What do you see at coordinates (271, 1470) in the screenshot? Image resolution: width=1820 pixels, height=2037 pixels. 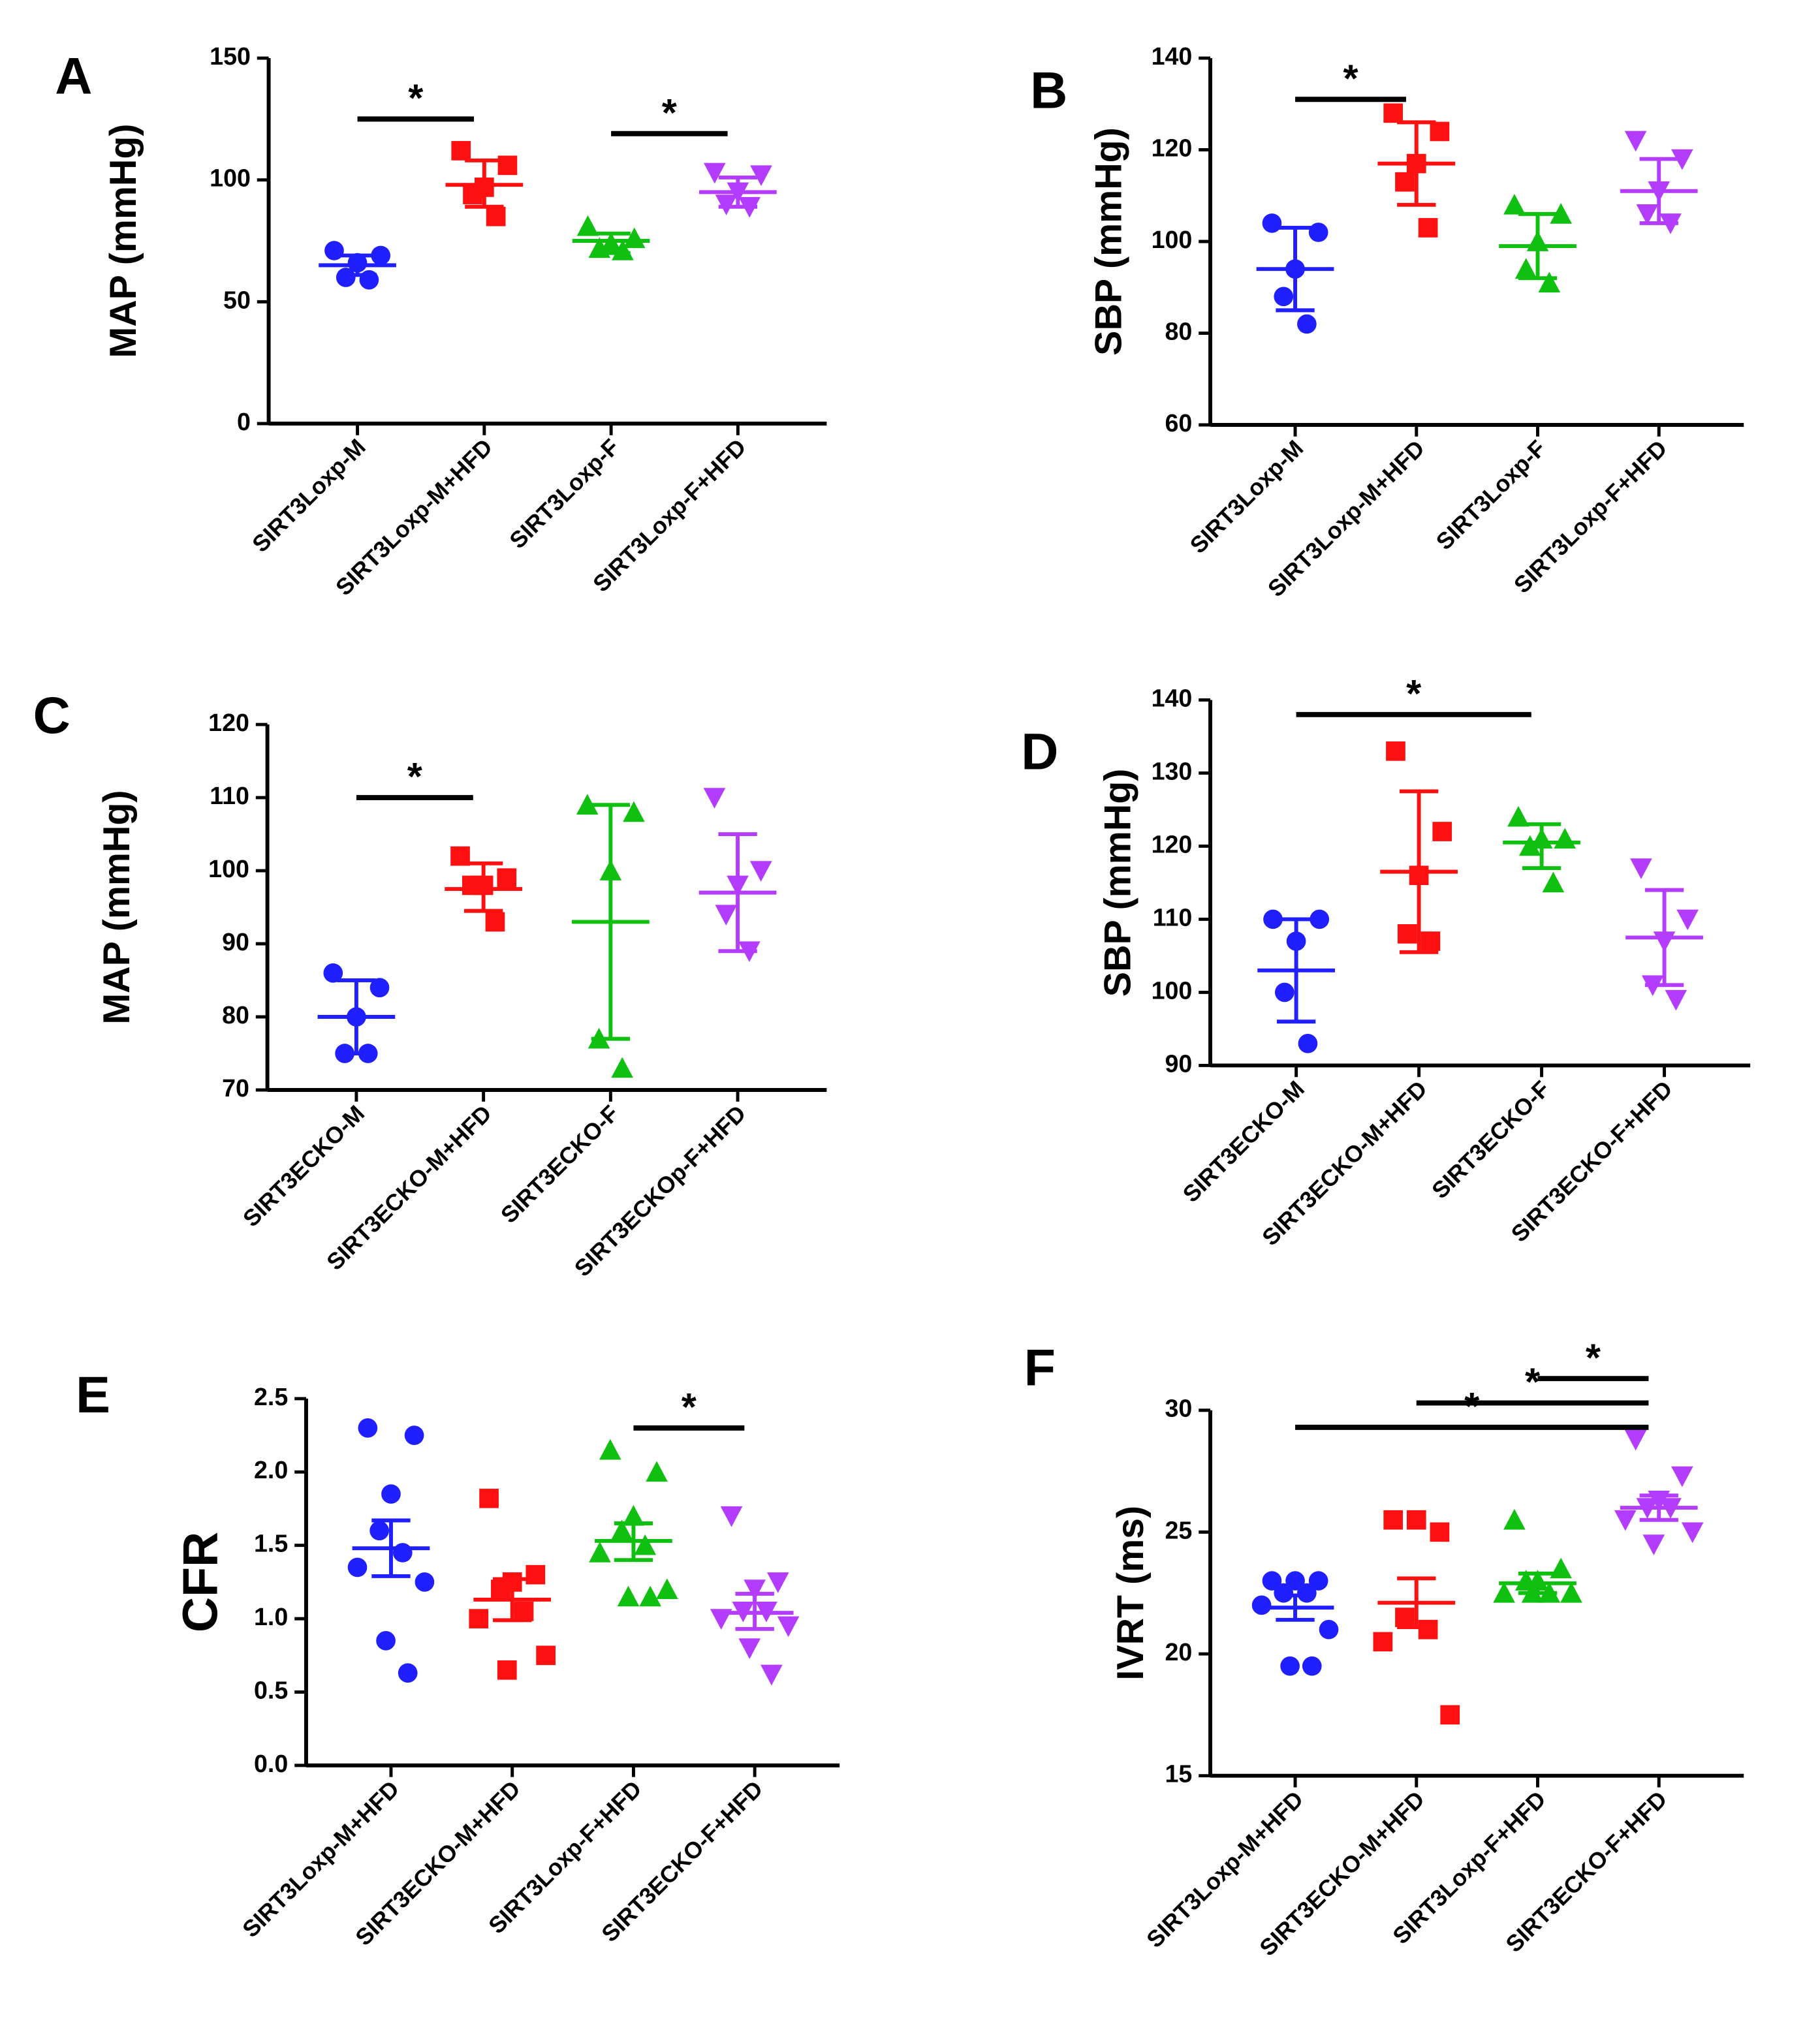 I see `y-tick-label: 2.0` at bounding box center [271, 1470].